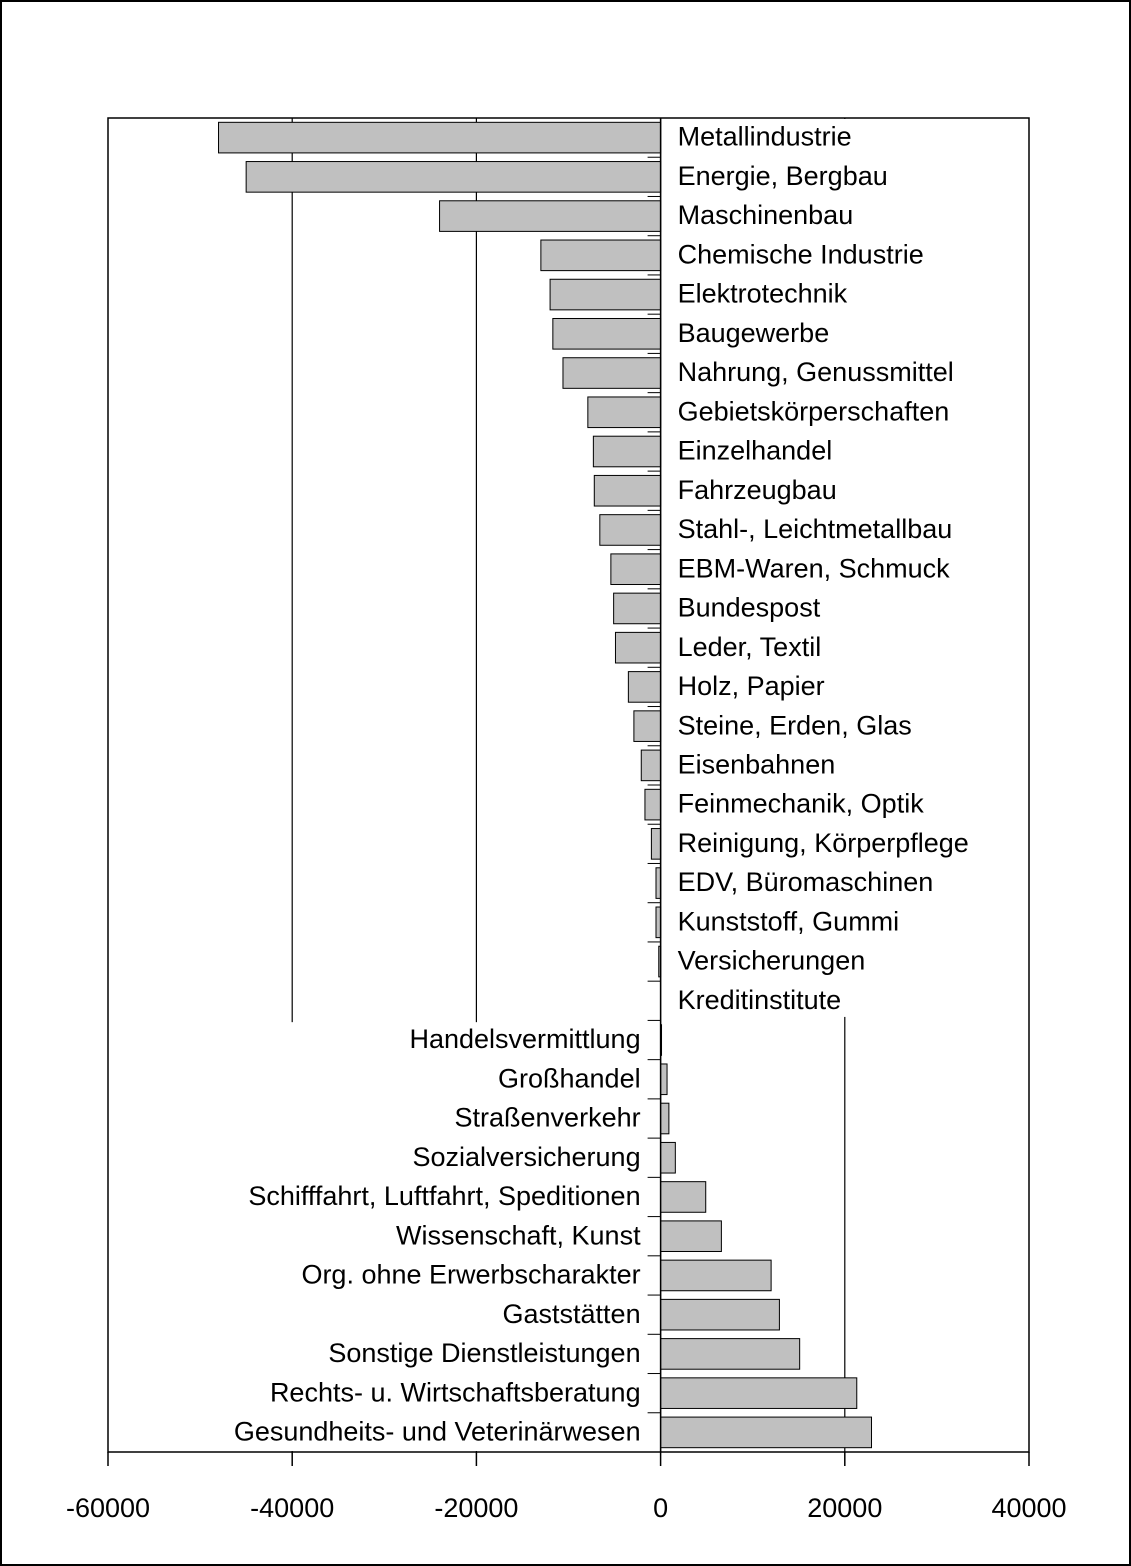  I want to click on category-label: Bundespost, so click(749, 608).